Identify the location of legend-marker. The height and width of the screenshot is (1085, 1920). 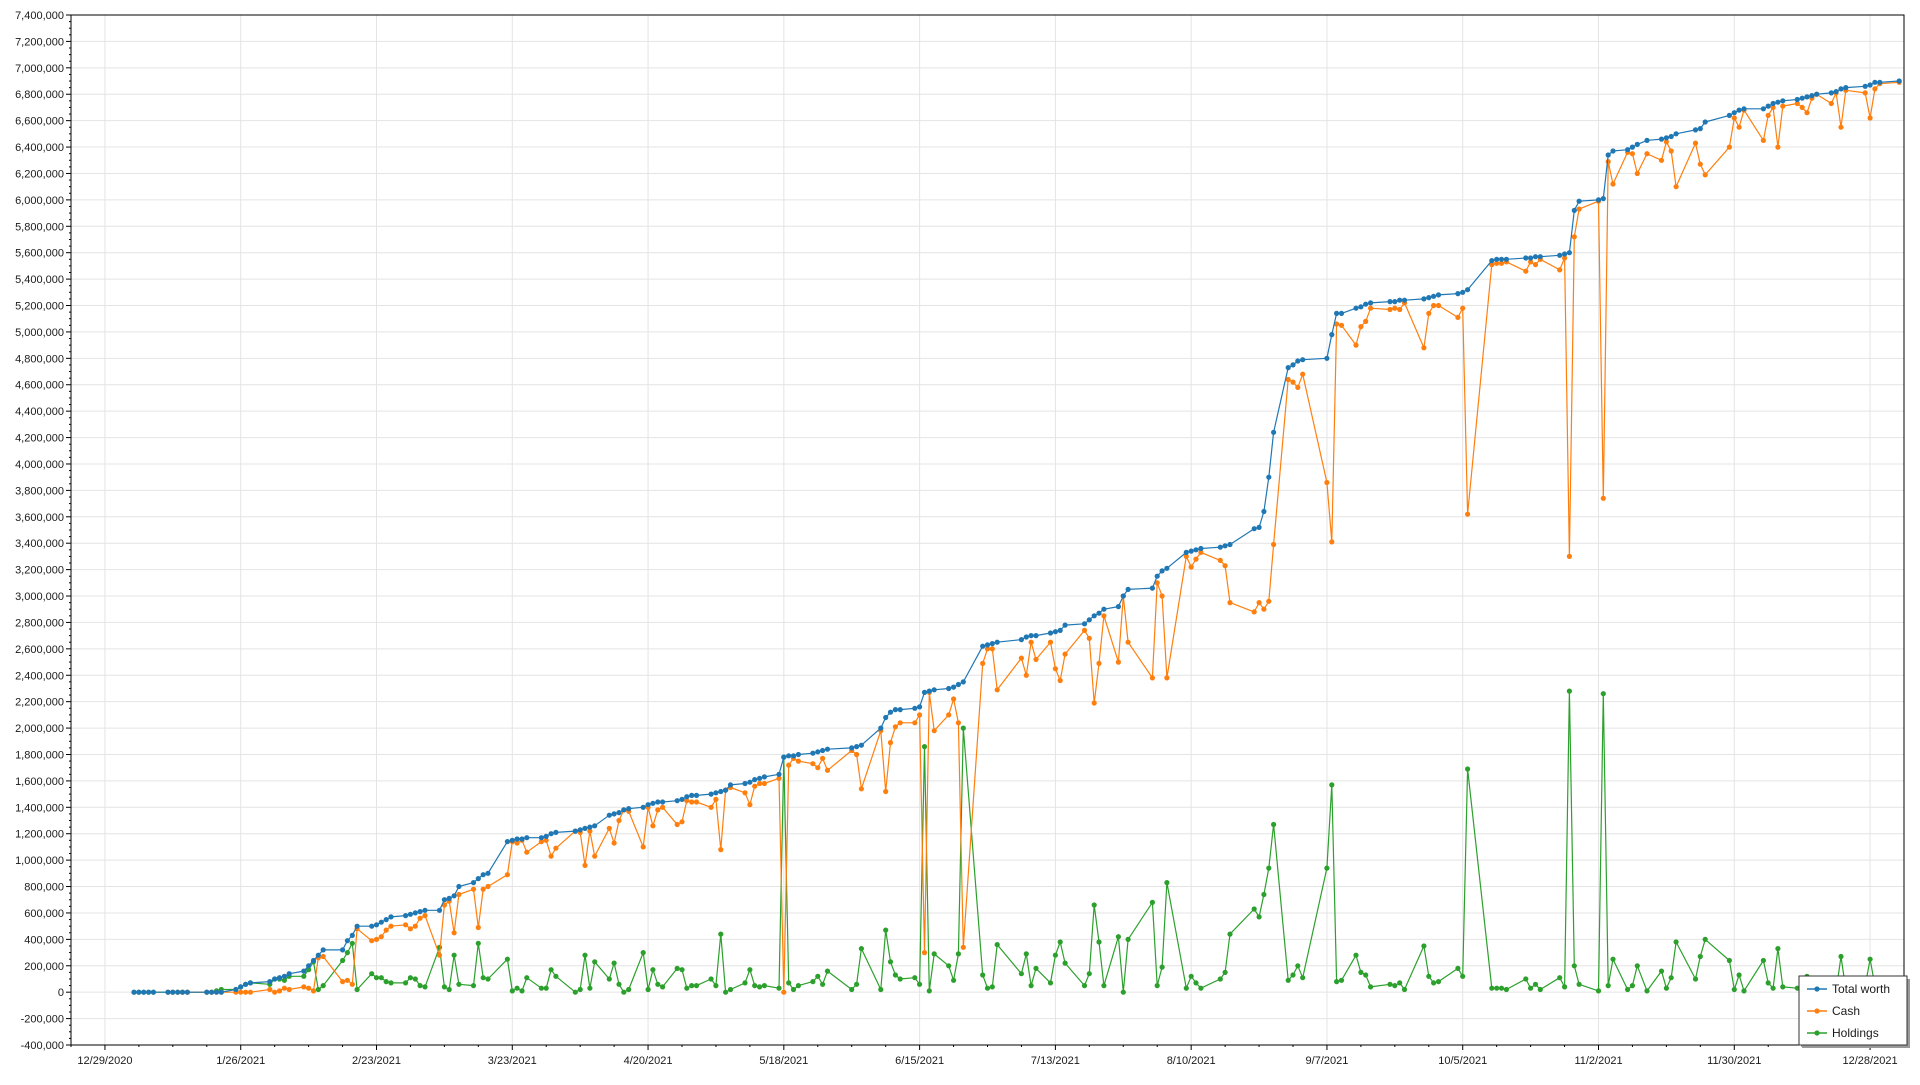
(1817, 1033).